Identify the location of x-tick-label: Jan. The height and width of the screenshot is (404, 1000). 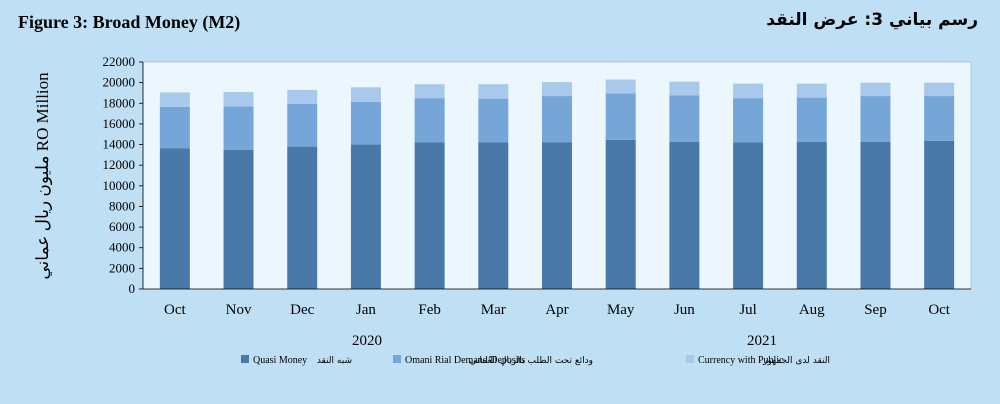
(366, 310).